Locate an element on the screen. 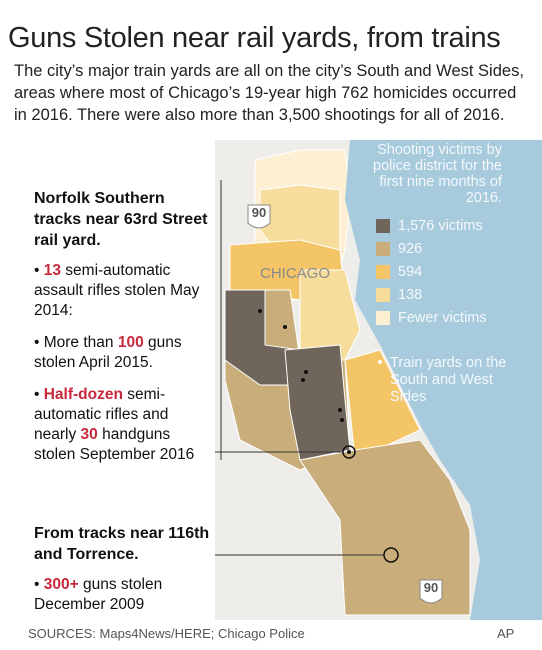 This screenshot has width=542, height=650. highlight: Half-dozen is located at coordinates (83, 394).